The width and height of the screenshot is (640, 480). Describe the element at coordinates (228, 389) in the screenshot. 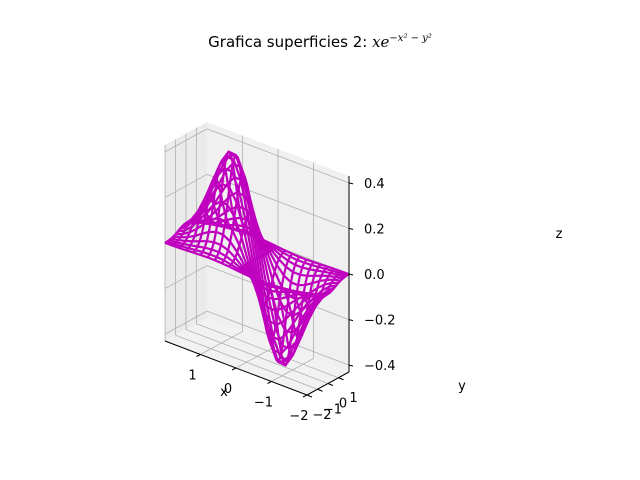

I see `x-tick-label: 0` at that location.